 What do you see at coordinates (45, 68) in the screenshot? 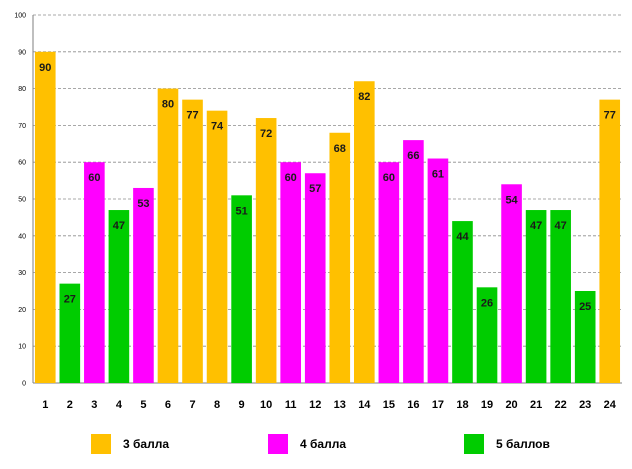
I see `data-label-1: 90` at bounding box center [45, 68].